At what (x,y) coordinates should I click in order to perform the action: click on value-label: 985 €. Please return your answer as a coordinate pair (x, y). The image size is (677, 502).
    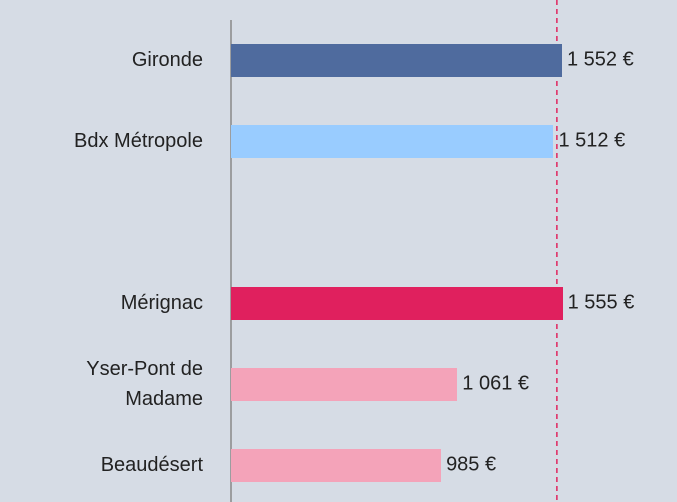
    Looking at the image, I should click on (471, 464).